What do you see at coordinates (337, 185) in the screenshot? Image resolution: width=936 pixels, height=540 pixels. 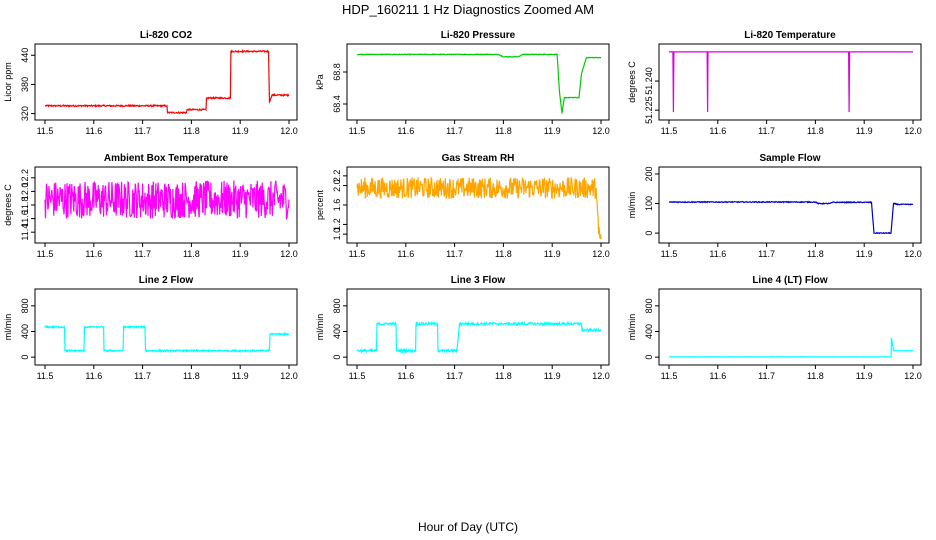 I see `y-tick-label: 2.0` at bounding box center [337, 185].